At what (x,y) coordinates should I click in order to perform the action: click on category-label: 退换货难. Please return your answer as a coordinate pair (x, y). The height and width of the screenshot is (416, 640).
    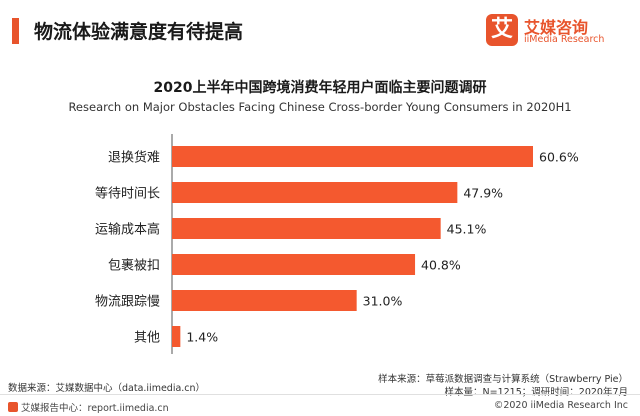
    Looking at the image, I should click on (134, 158).